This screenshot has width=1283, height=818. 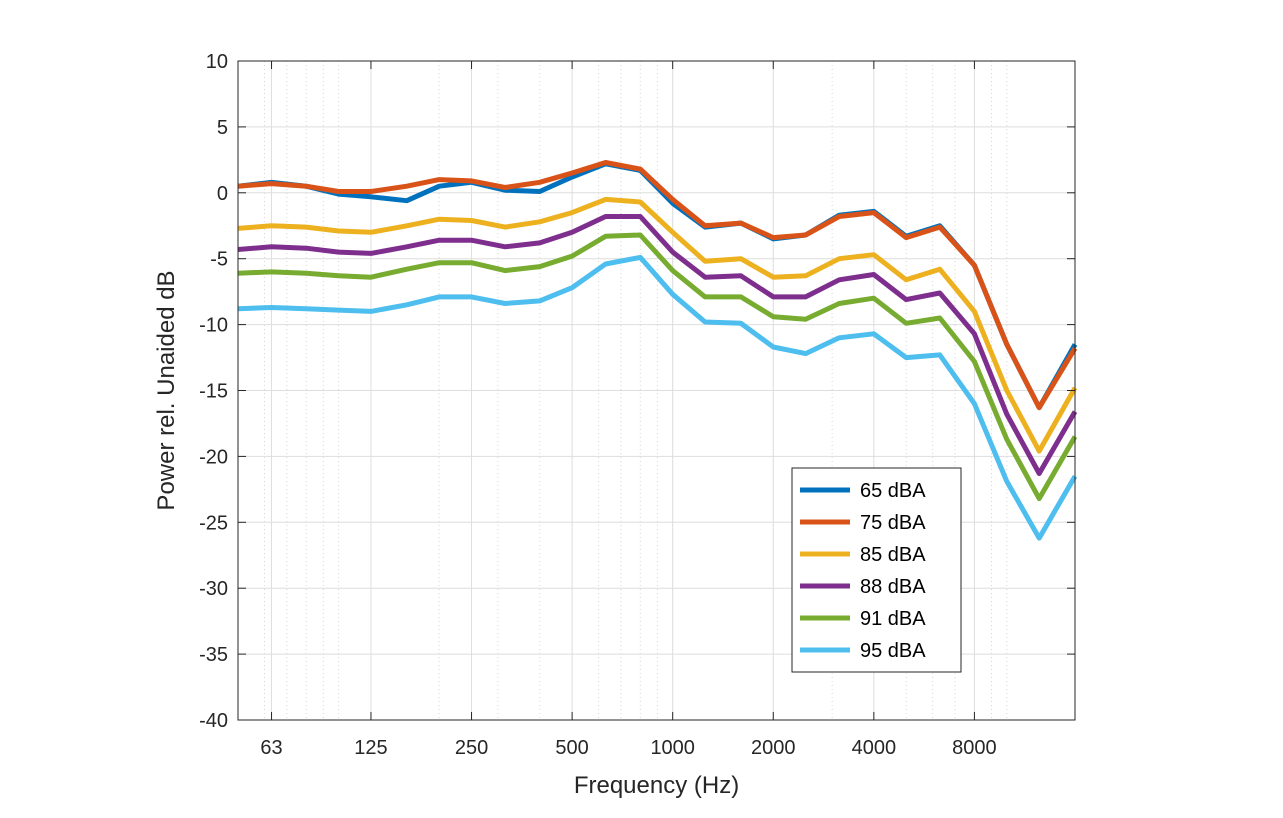 I want to click on legend-label: 95 dBA, so click(x=893, y=651).